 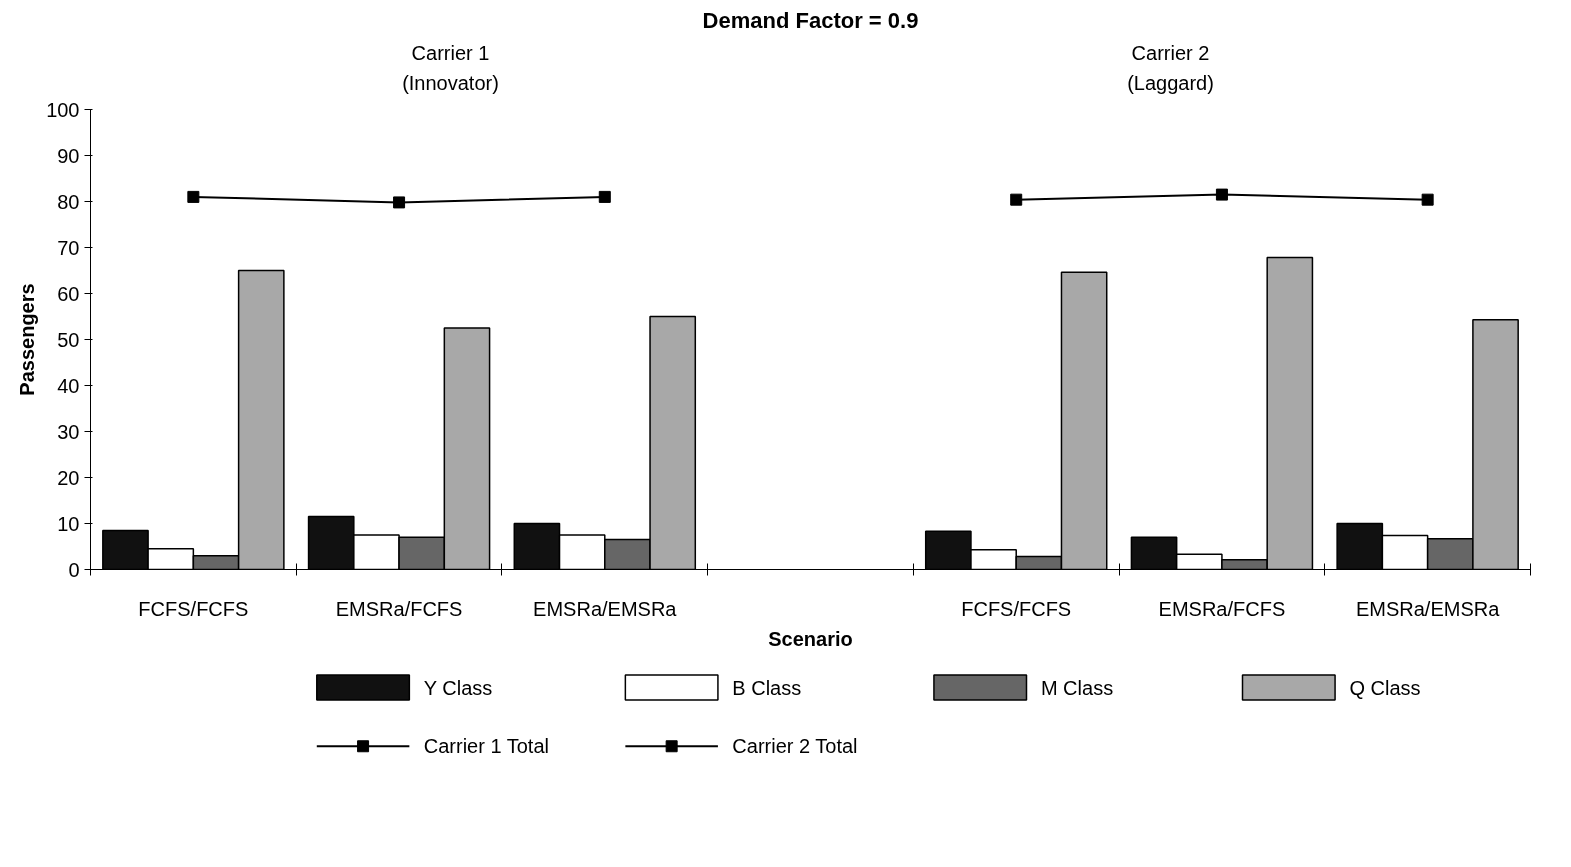 I want to click on y-tick-label: 40, so click(x=68, y=385).